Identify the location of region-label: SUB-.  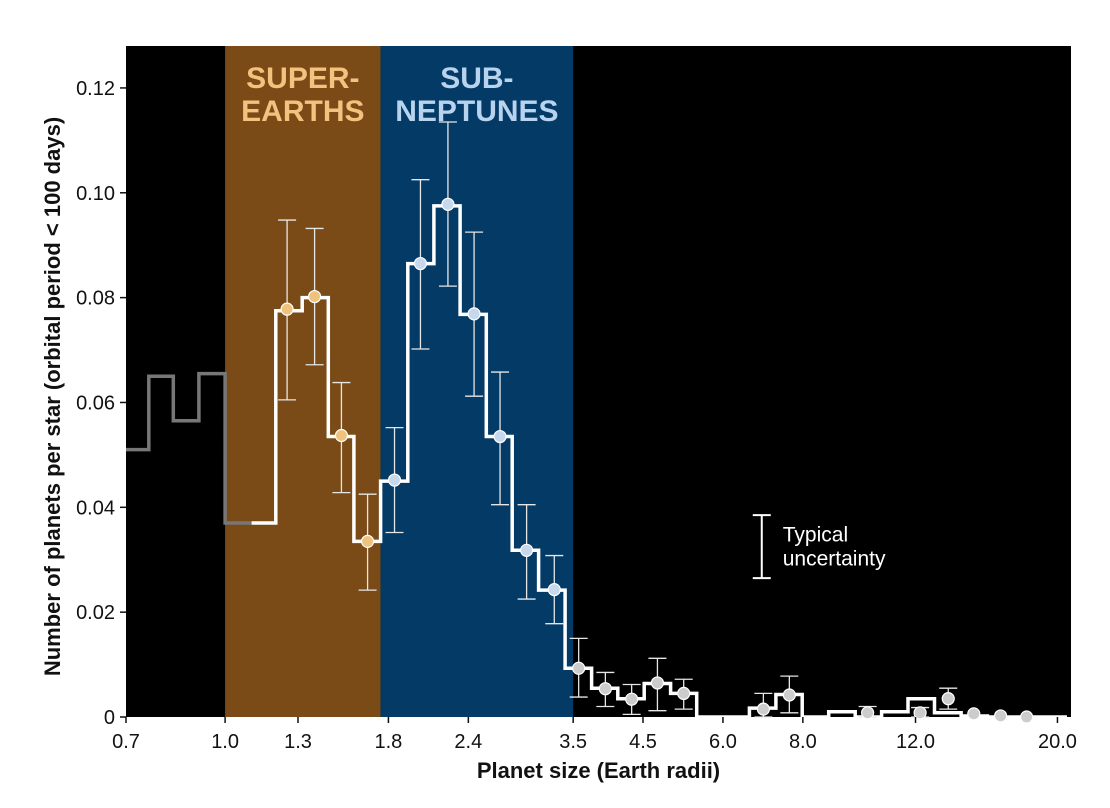
(476, 78).